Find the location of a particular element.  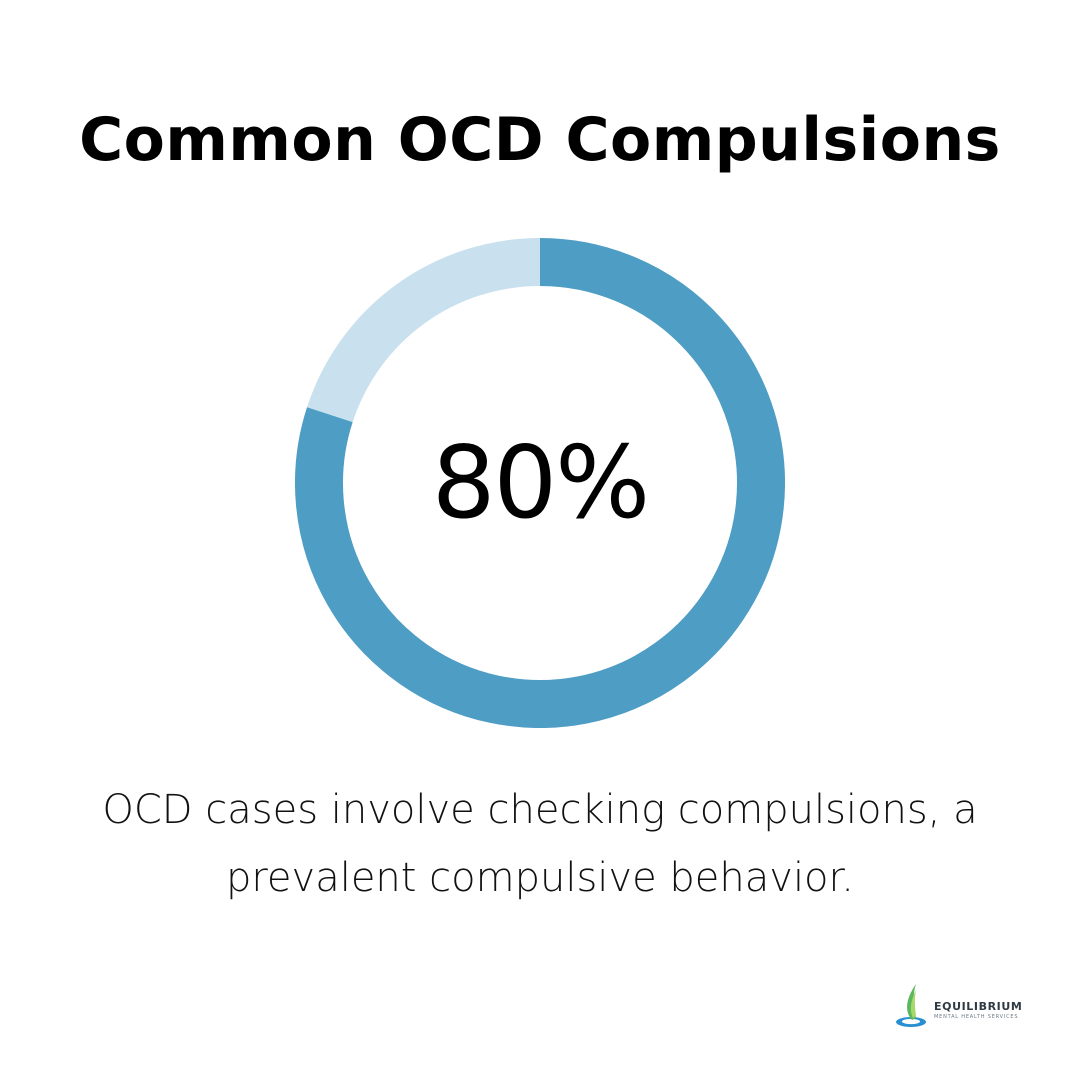

logo-tagline: MENTAL HEALTH SERVICES is located at coordinates (976, 1017).